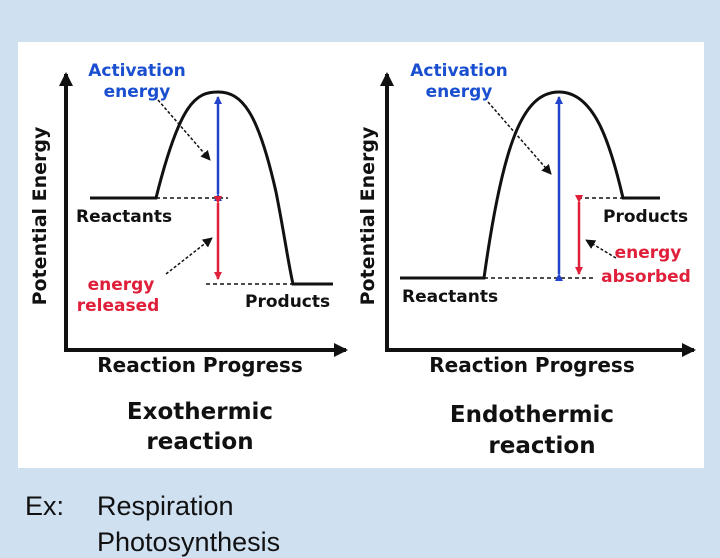 This screenshot has width=720, height=558. What do you see at coordinates (200, 412) in the screenshot?
I see `exo-caption-line1: Exothermic` at bounding box center [200, 412].